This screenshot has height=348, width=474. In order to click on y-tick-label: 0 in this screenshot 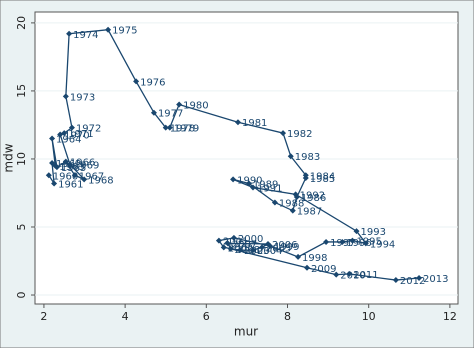, I will do `click(21, 295)`.